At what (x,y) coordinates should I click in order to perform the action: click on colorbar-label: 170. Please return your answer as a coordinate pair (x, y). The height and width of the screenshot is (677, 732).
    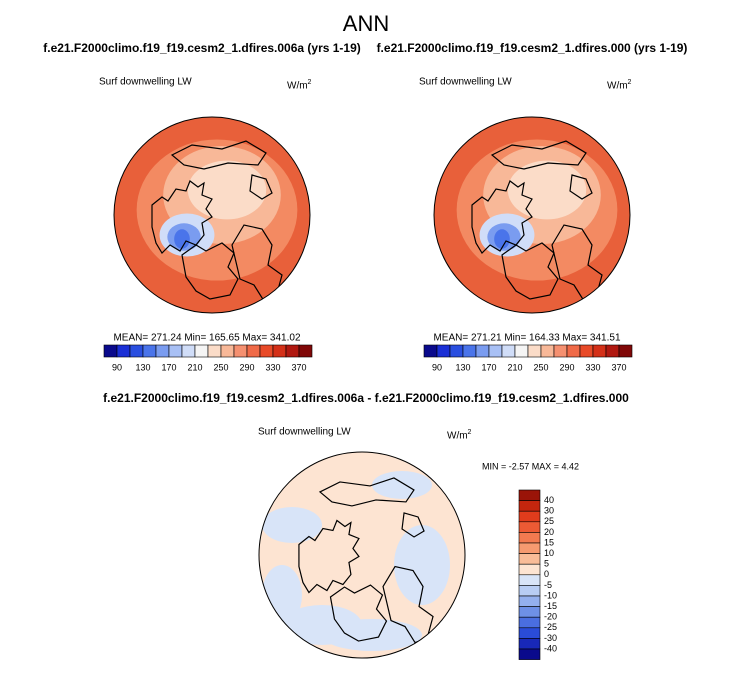
    Looking at the image, I should click on (488, 367).